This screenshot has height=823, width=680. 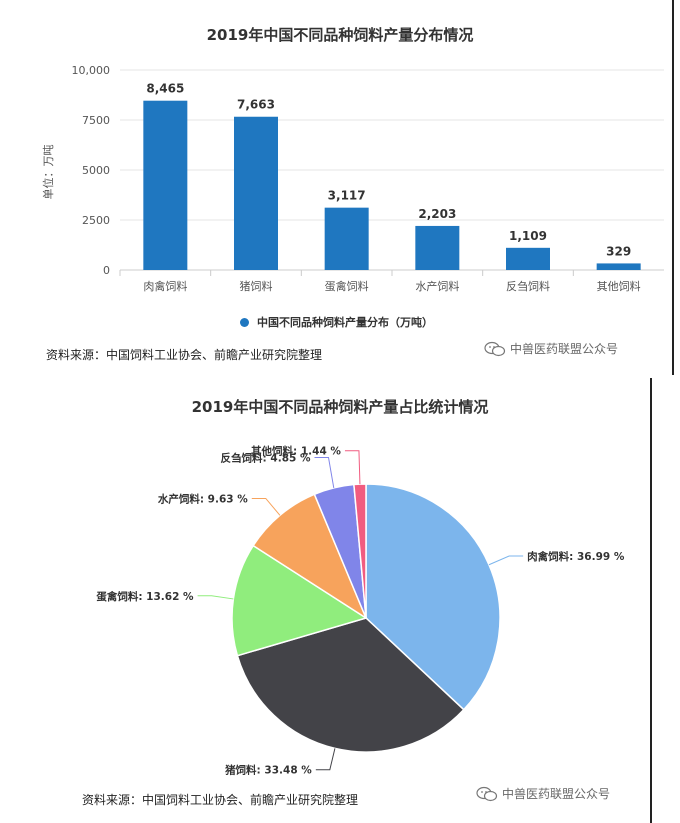 I want to click on x-tick-label: 反刍饲料, so click(x=528, y=286).